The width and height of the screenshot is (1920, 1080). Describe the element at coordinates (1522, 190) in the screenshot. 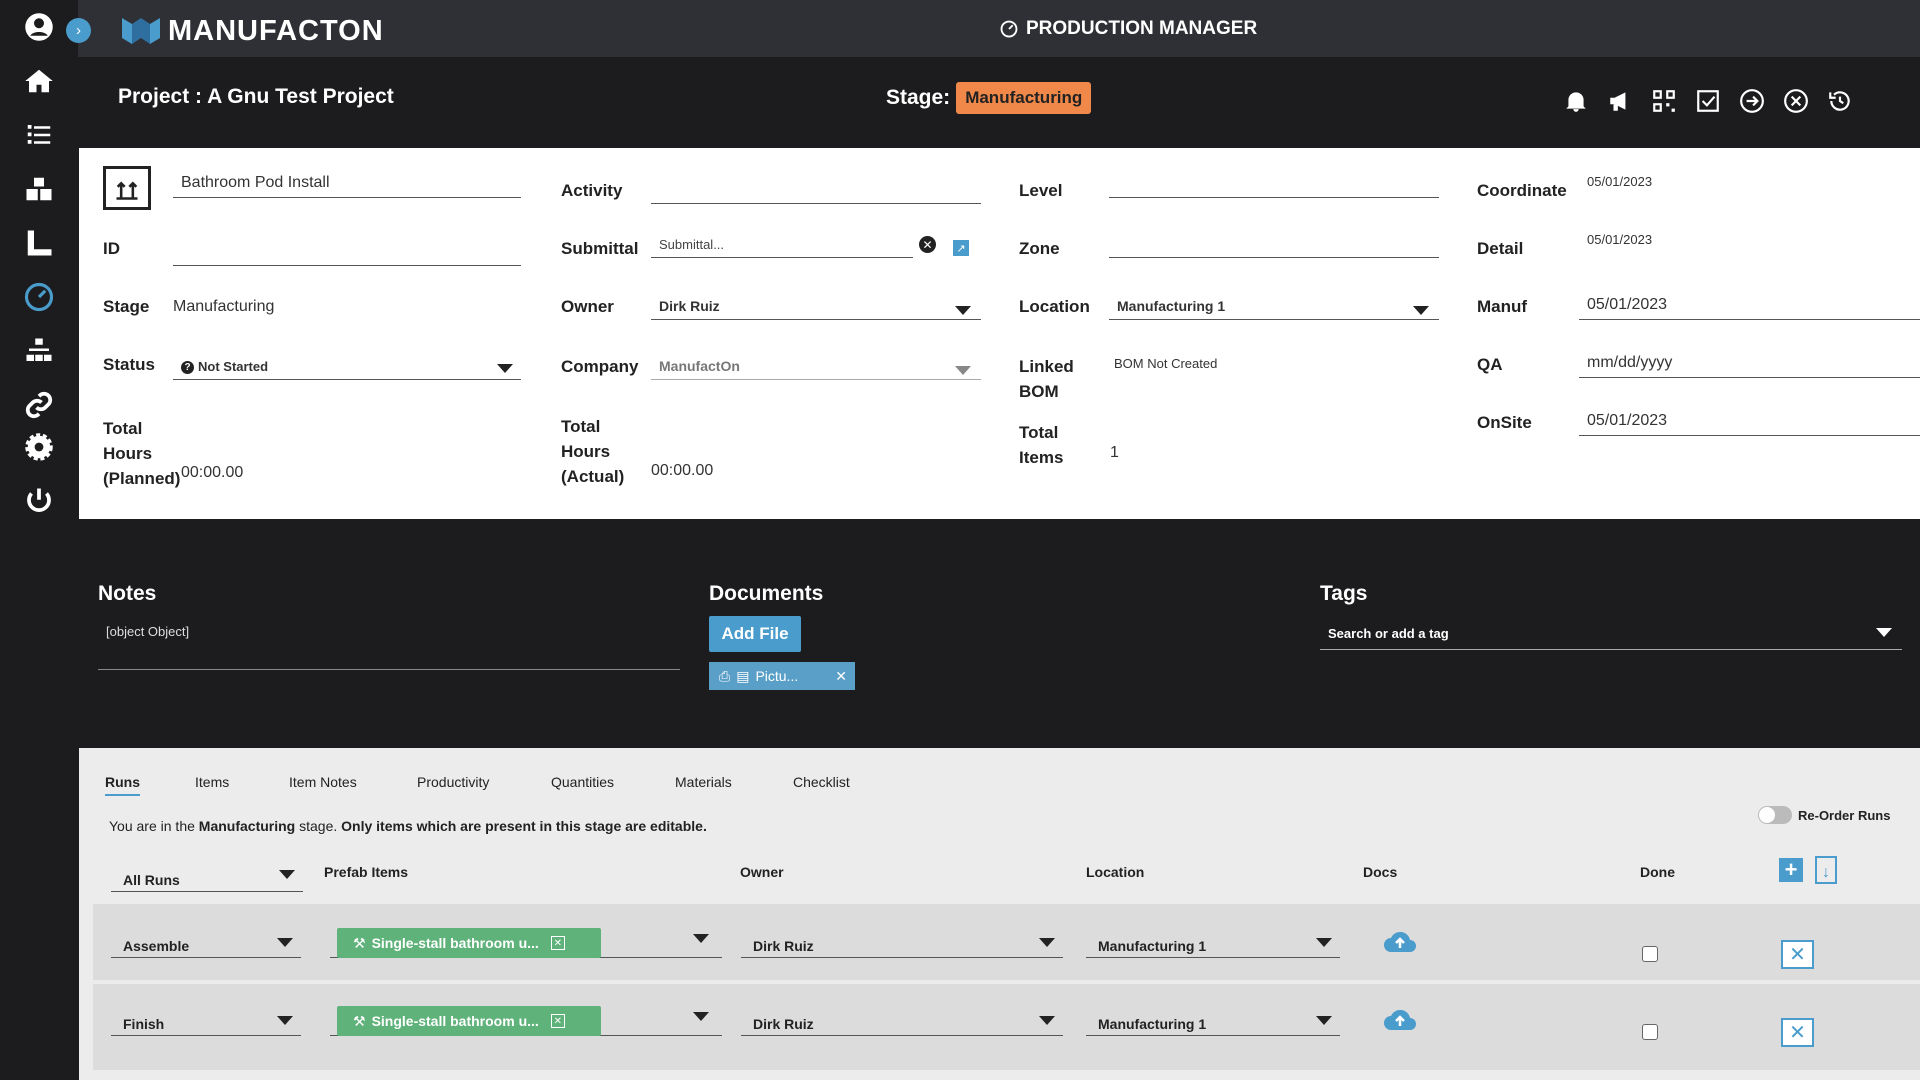

I see `coordinate-label: Coordinate` at that location.